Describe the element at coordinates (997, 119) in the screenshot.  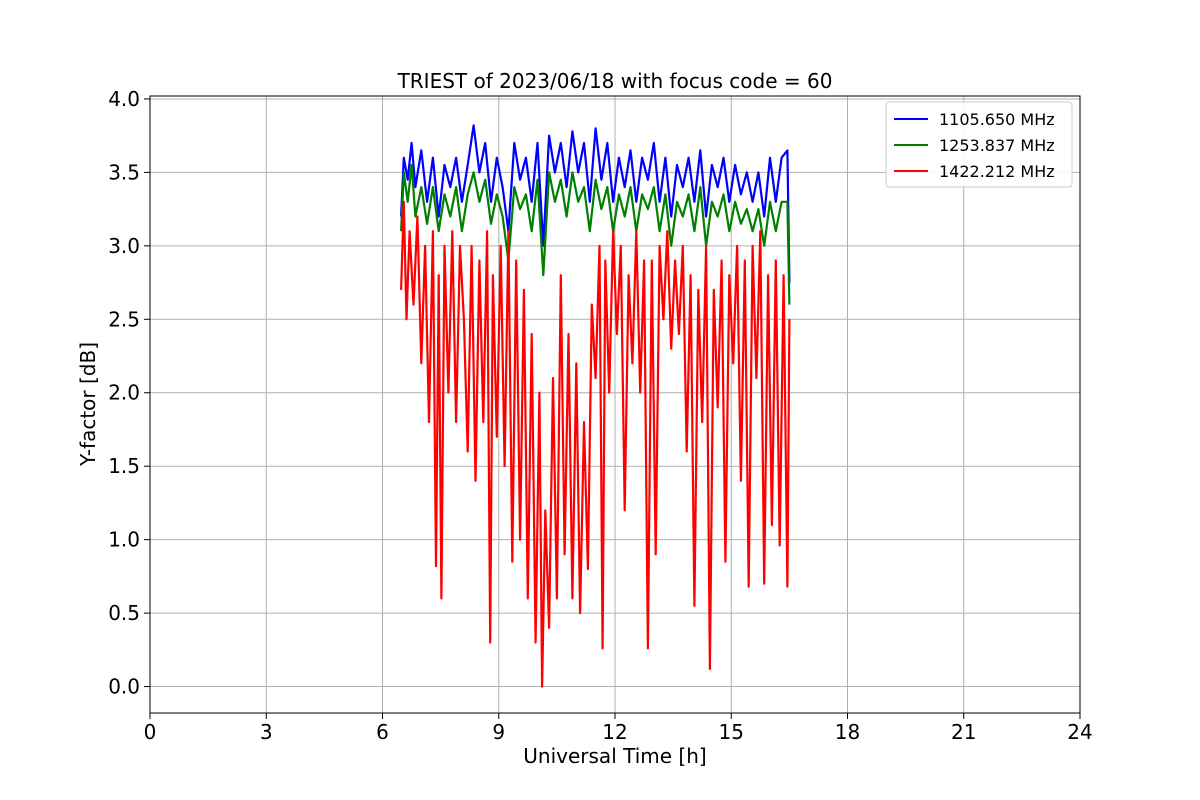
I see `legend-label-1: 1105.650 MHz` at that location.